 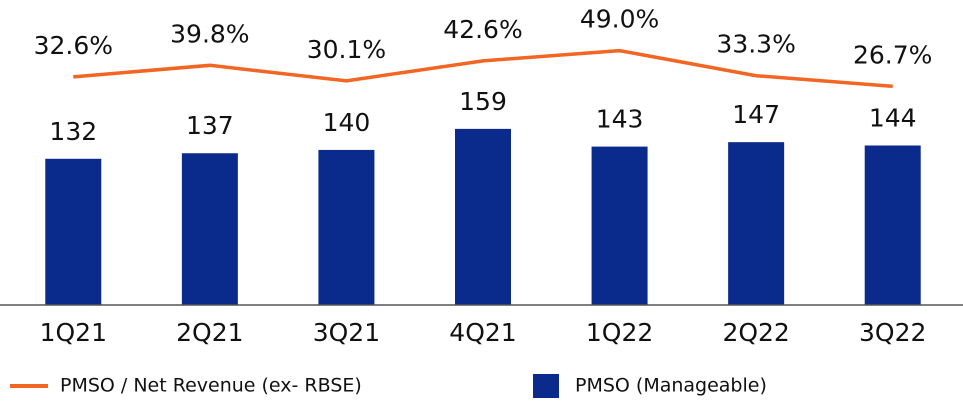 What do you see at coordinates (892, 332) in the screenshot?
I see `x-tick-label: 3Q22` at bounding box center [892, 332].